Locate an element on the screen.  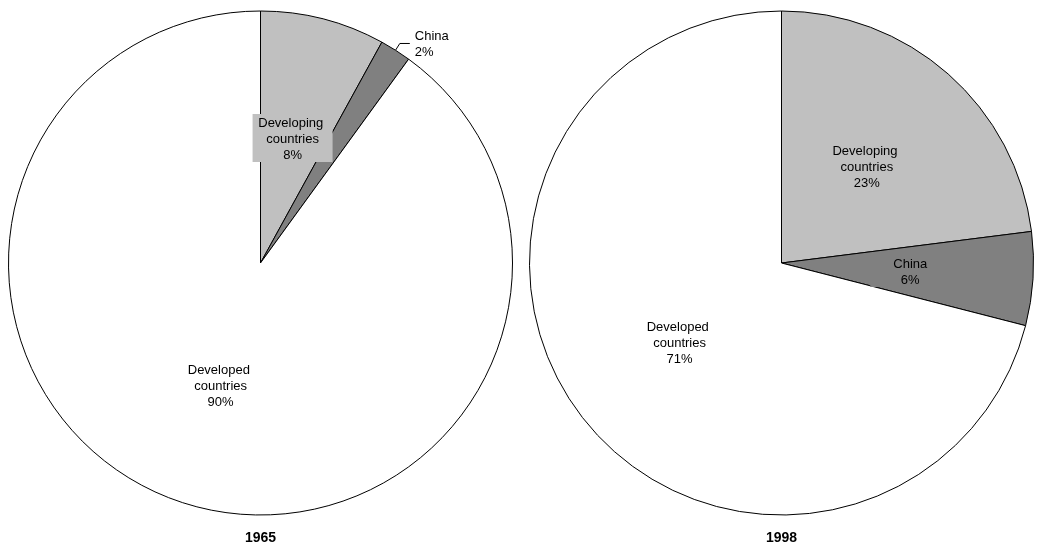
data-label: 90% is located at coordinates (221, 402).